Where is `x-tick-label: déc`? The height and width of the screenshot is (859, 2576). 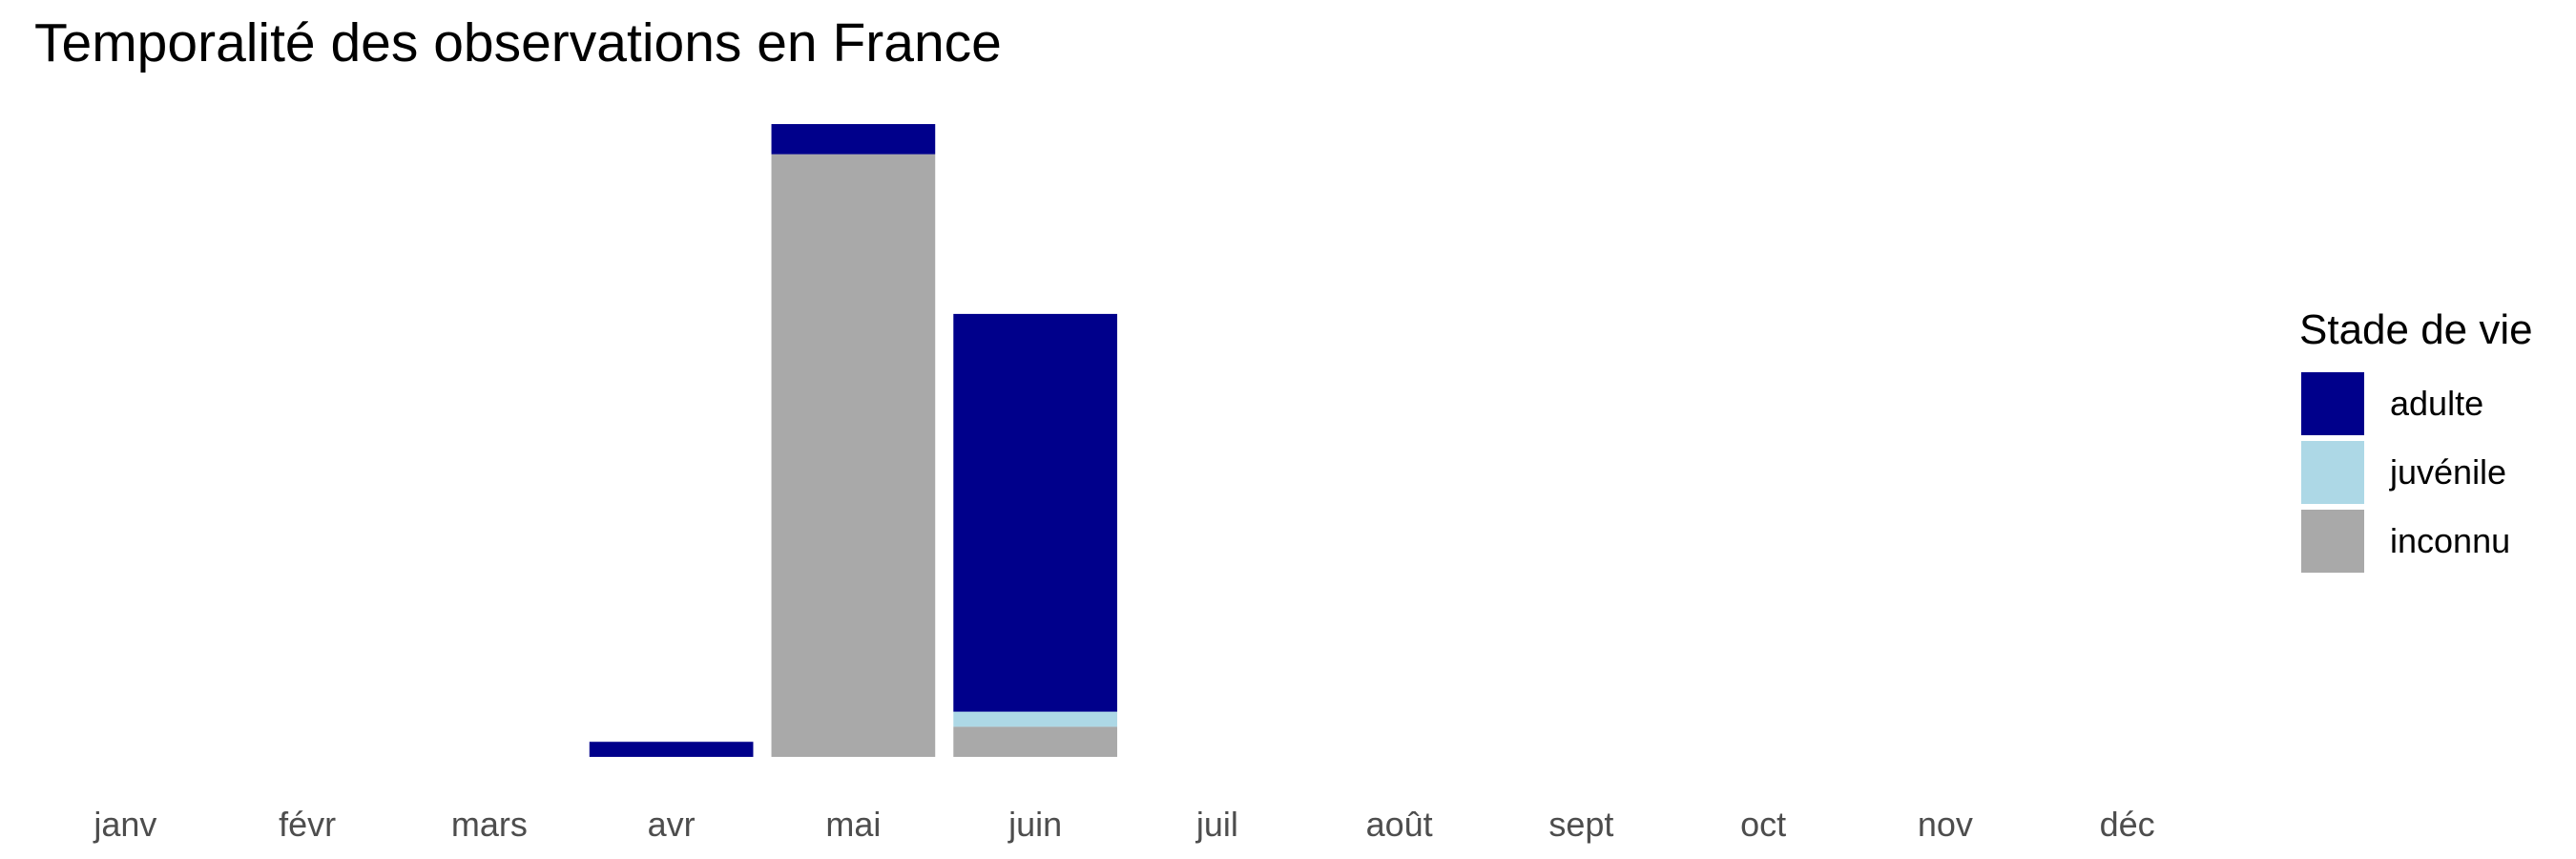
x-tick-label: déc is located at coordinates (2127, 824).